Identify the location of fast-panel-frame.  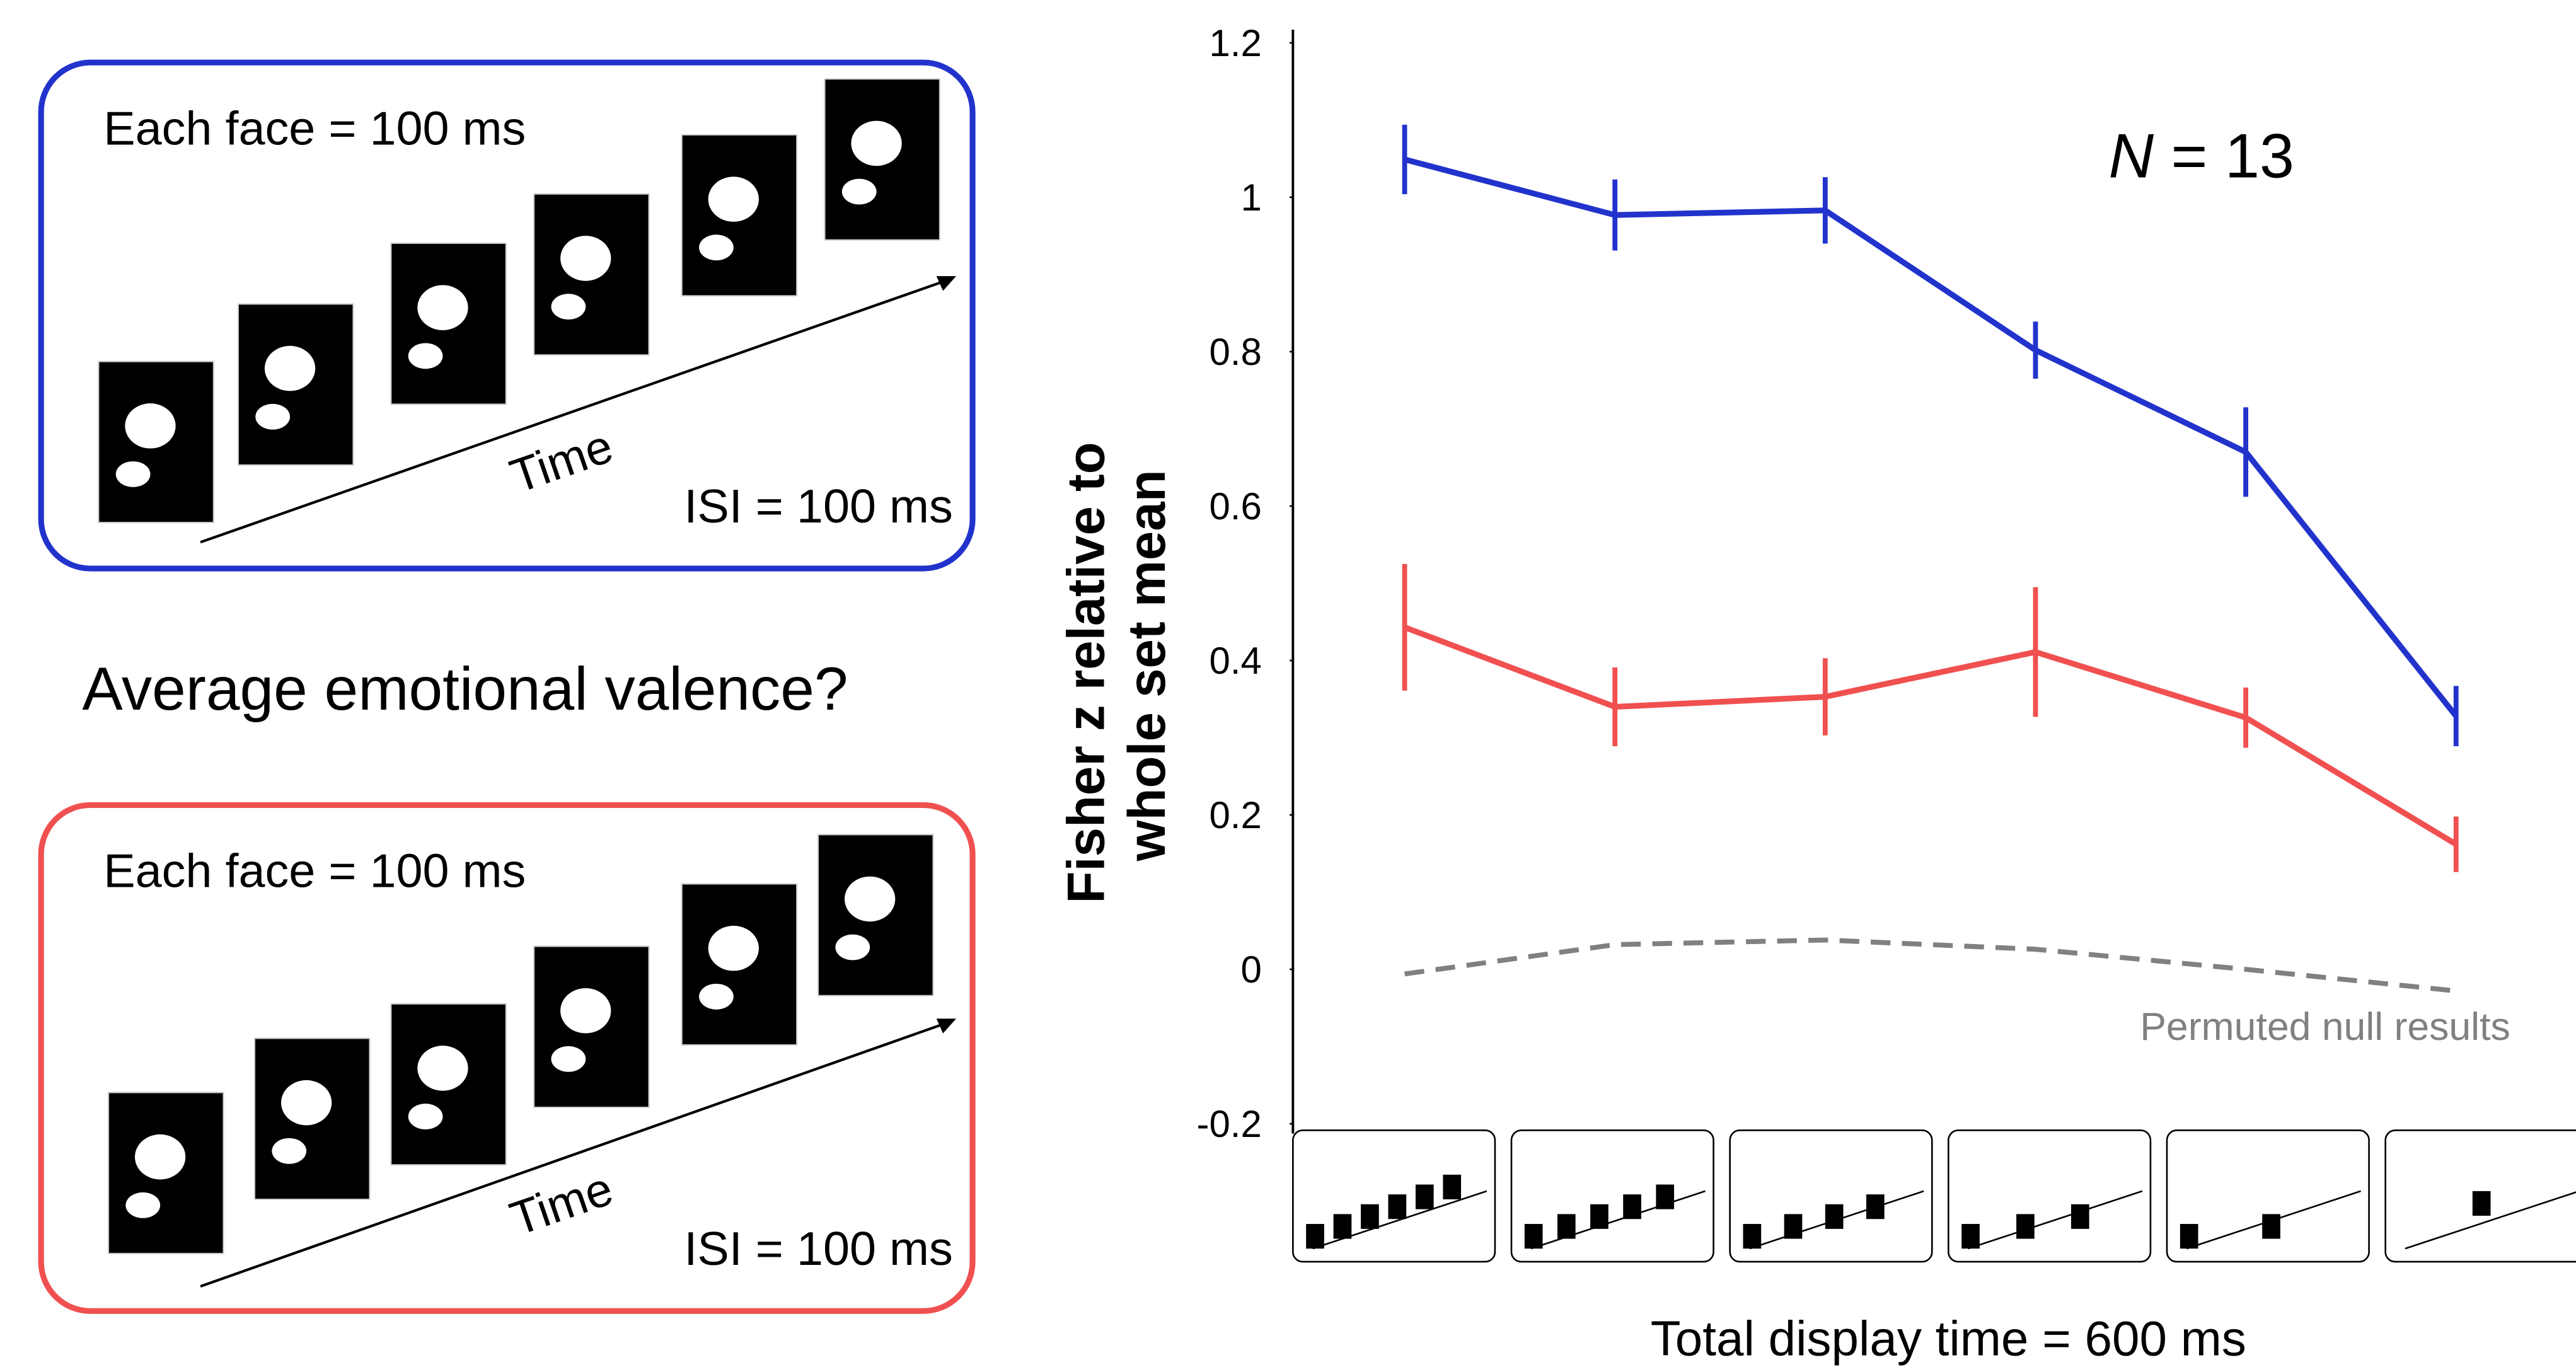
(507, 315).